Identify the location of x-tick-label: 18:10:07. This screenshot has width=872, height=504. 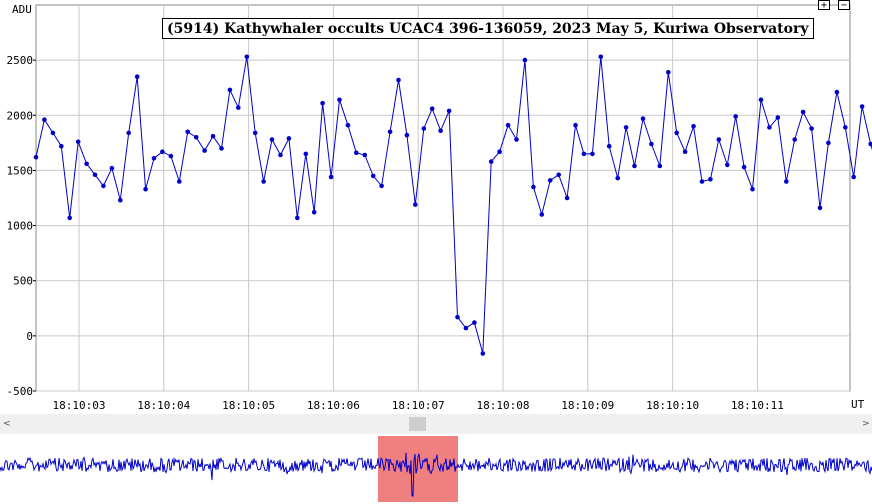
(418, 405).